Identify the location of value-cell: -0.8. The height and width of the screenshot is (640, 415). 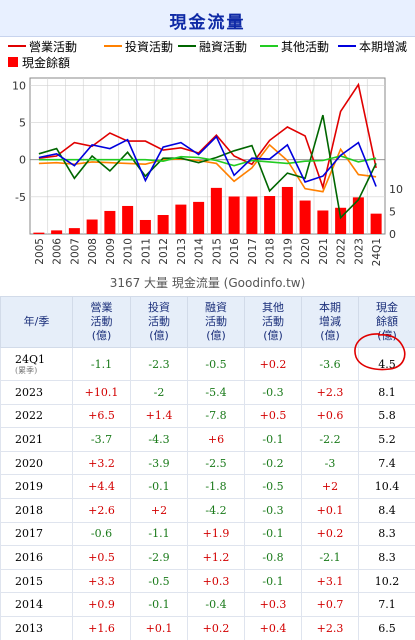
(273, 557).